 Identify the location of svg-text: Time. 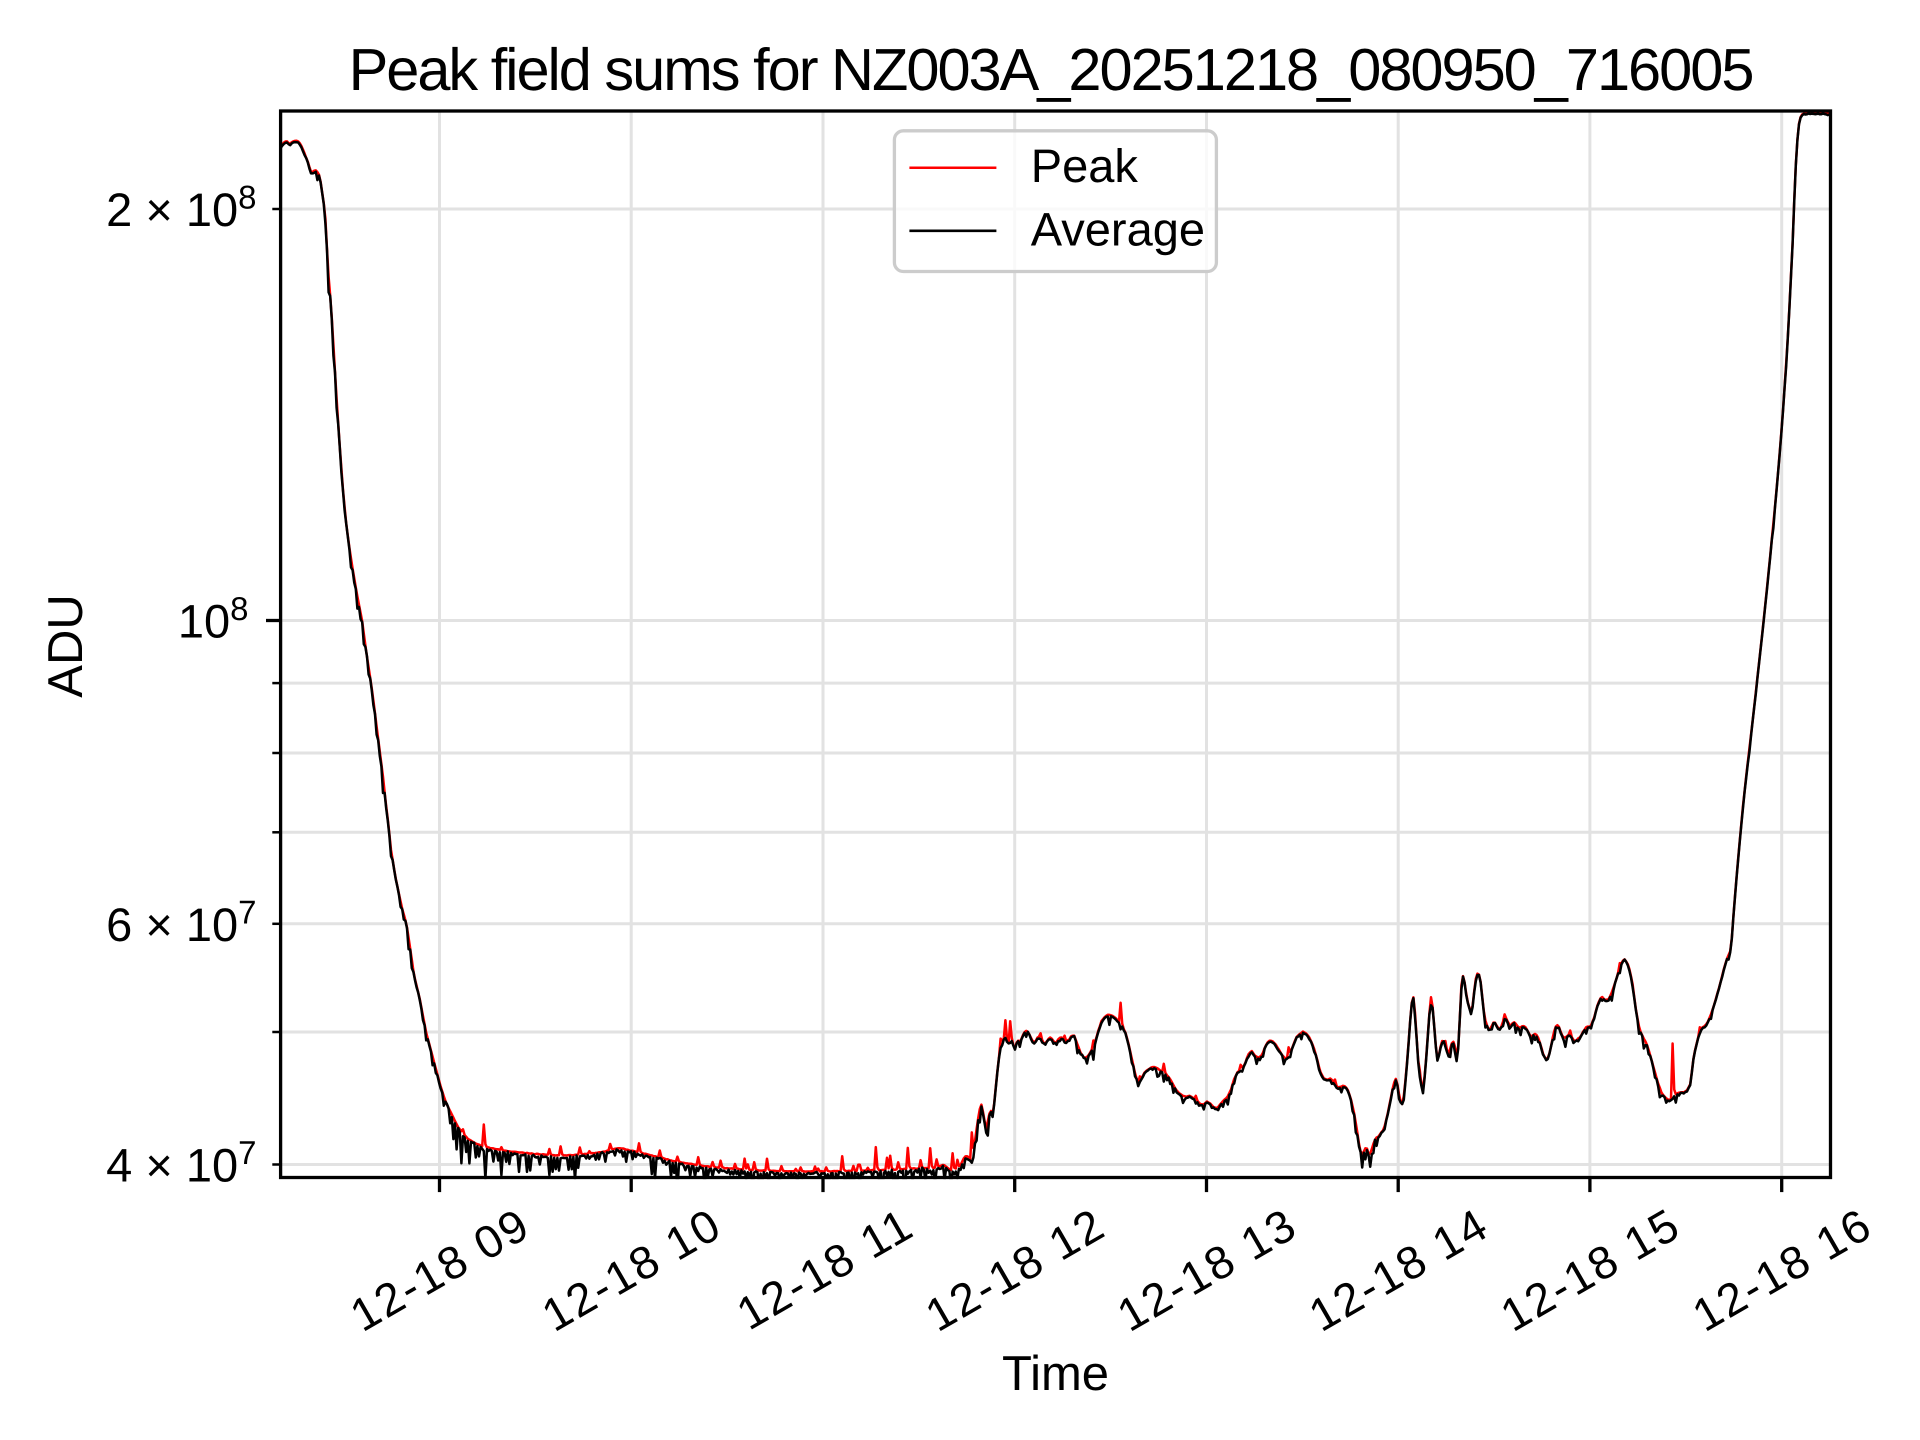
(1055, 1374).